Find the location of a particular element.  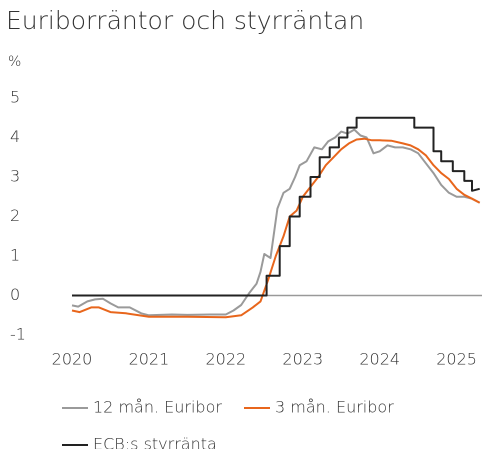

y-tick-label: 3 is located at coordinates (15, 176).